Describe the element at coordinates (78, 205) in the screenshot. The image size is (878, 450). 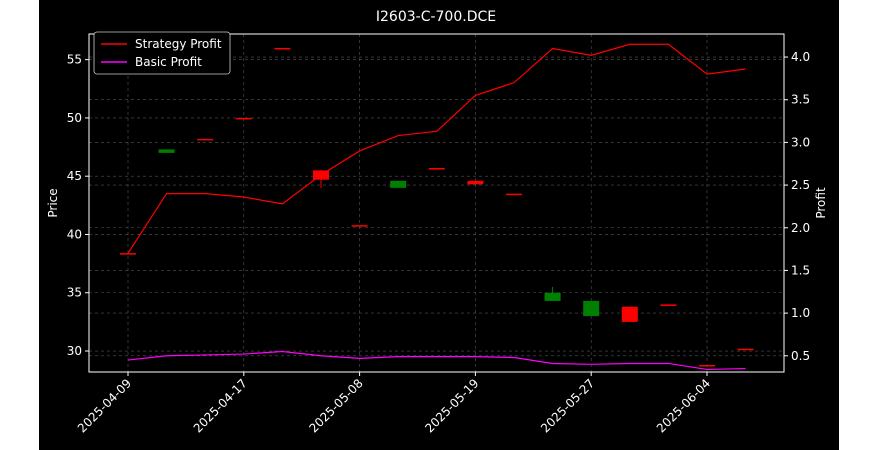
I see `left-axis: 30 35 40 45 50 55` at that location.